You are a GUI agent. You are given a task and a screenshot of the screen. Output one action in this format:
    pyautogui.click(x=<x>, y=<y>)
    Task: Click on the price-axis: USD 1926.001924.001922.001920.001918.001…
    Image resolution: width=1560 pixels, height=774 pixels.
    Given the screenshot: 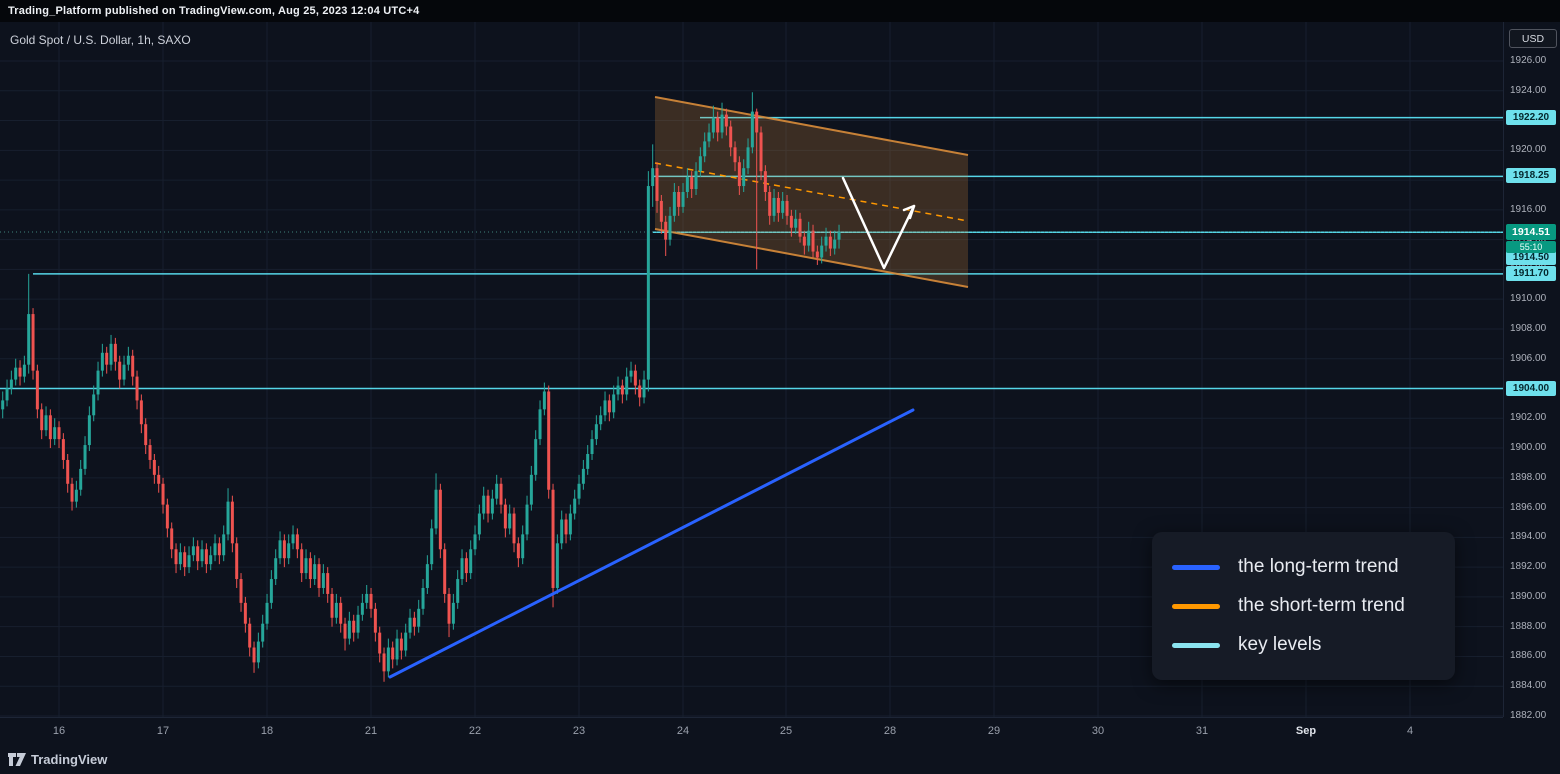 What is the action you would take?
    pyautogui.click(x=1531, y=371)
    